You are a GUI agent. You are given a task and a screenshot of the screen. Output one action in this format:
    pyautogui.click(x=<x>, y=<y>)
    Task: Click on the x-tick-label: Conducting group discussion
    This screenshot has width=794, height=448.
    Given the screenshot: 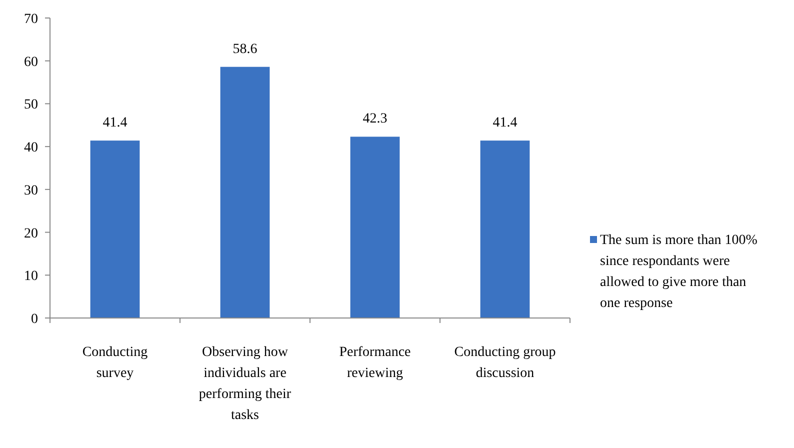 What is the action you would take?
    pyautogui.click(x=505, y=363)
    